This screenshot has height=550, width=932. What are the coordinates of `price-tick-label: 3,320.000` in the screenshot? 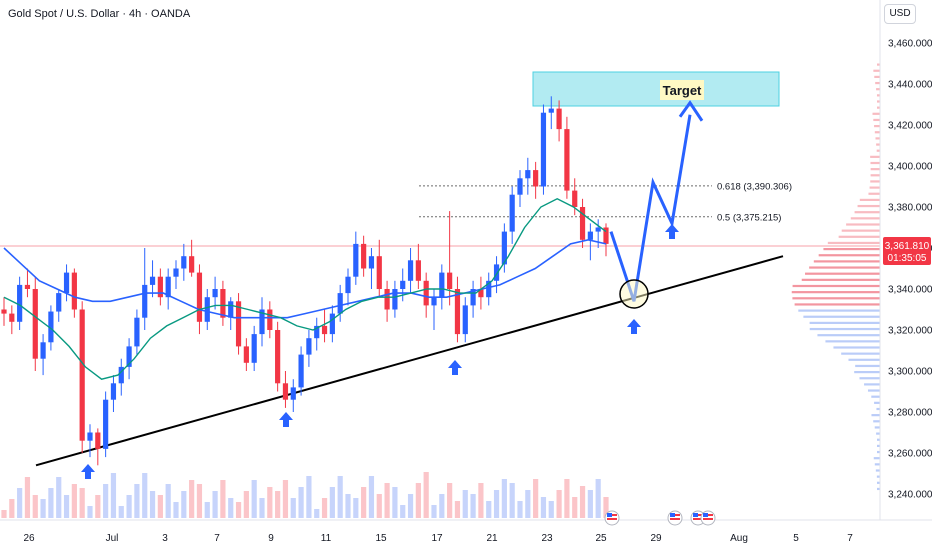 It's located at (910, 331).